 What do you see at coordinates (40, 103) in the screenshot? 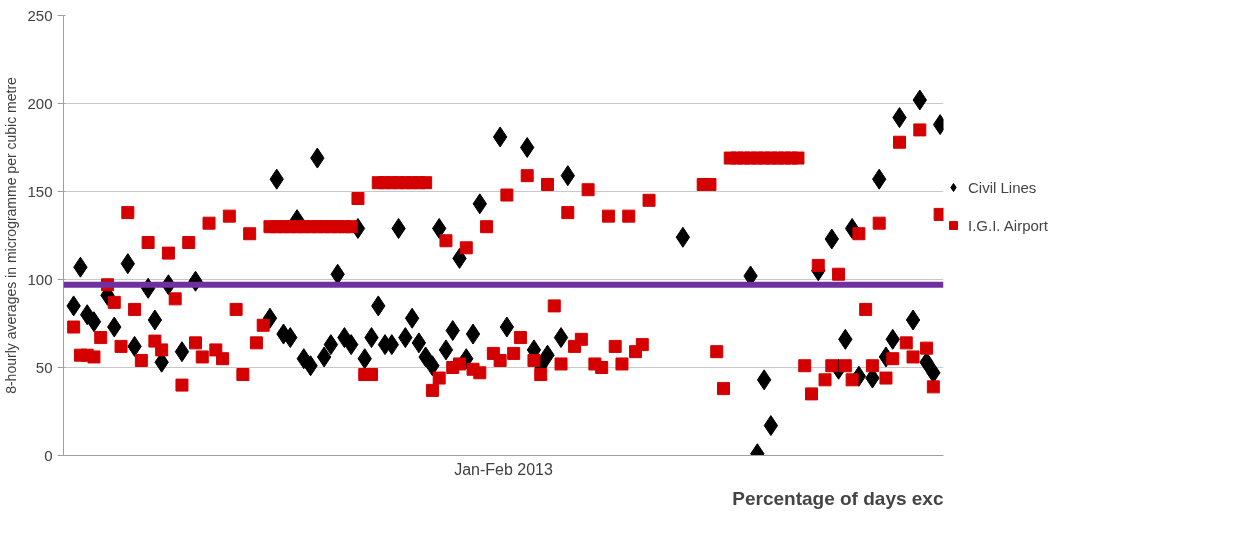
I see `y-tick-label: 200` at bounding box center [40, 103].